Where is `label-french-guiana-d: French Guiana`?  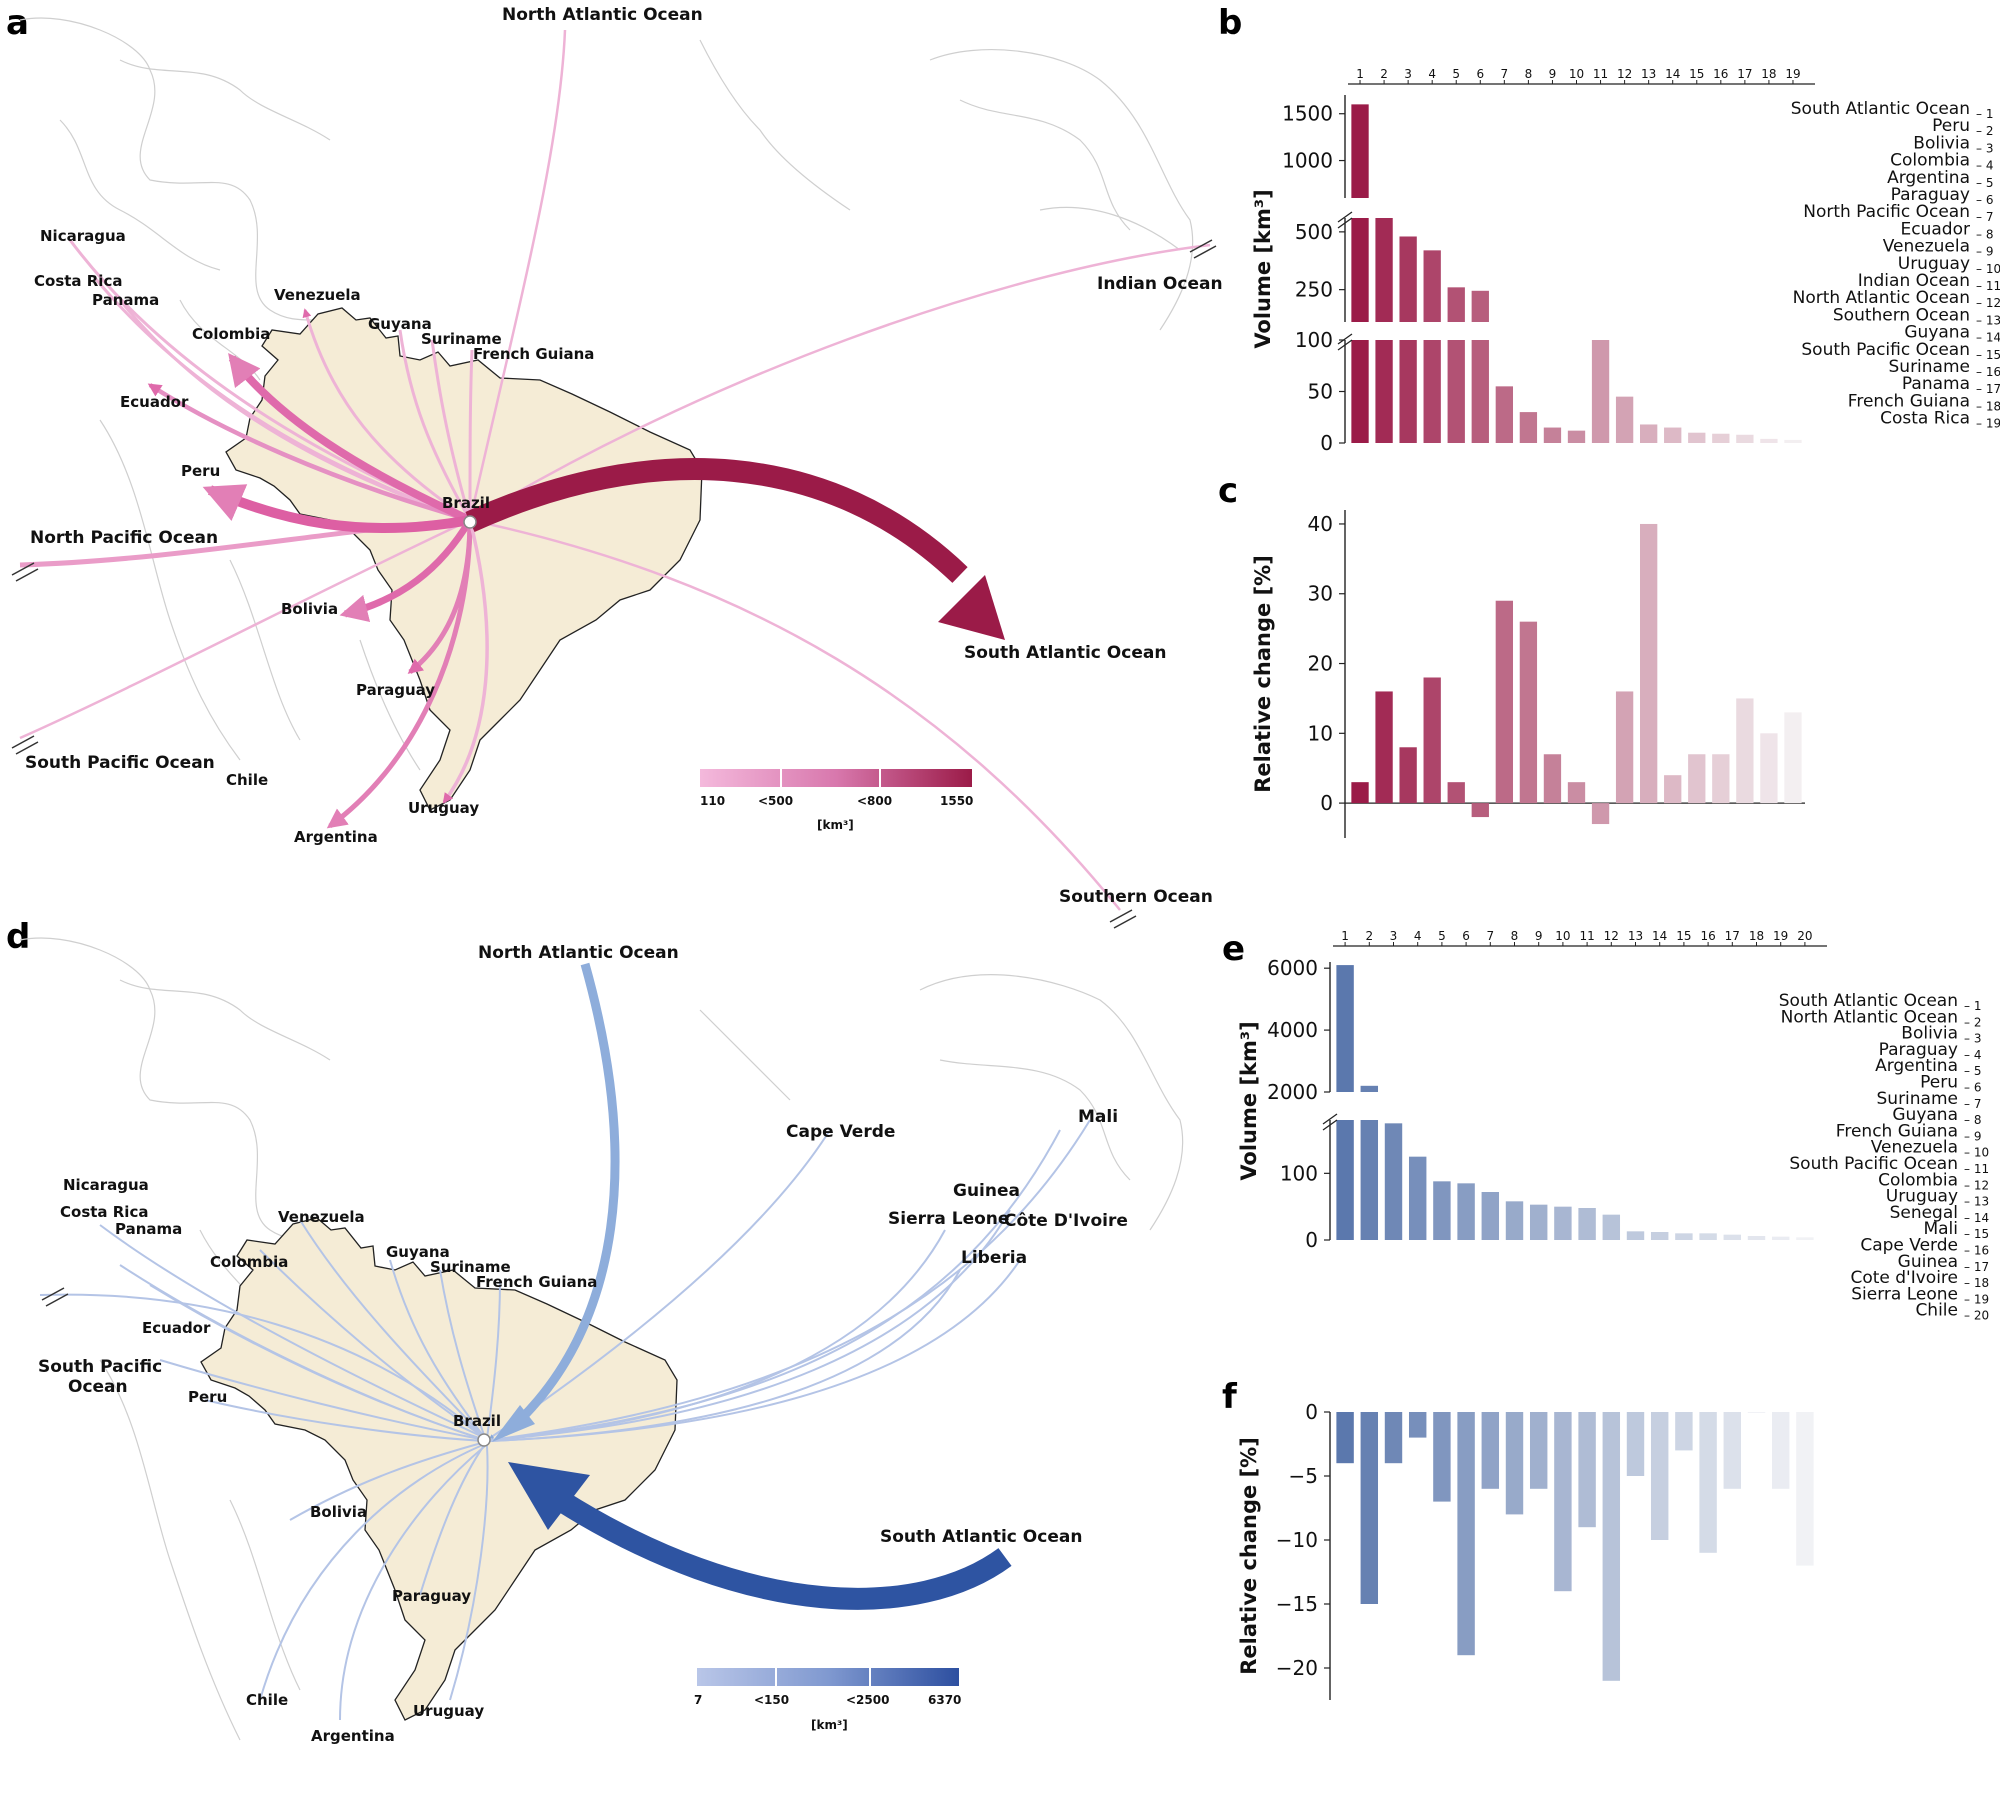 label-french-guiana-d: French Guiana is located at coordinates (536, 1282).